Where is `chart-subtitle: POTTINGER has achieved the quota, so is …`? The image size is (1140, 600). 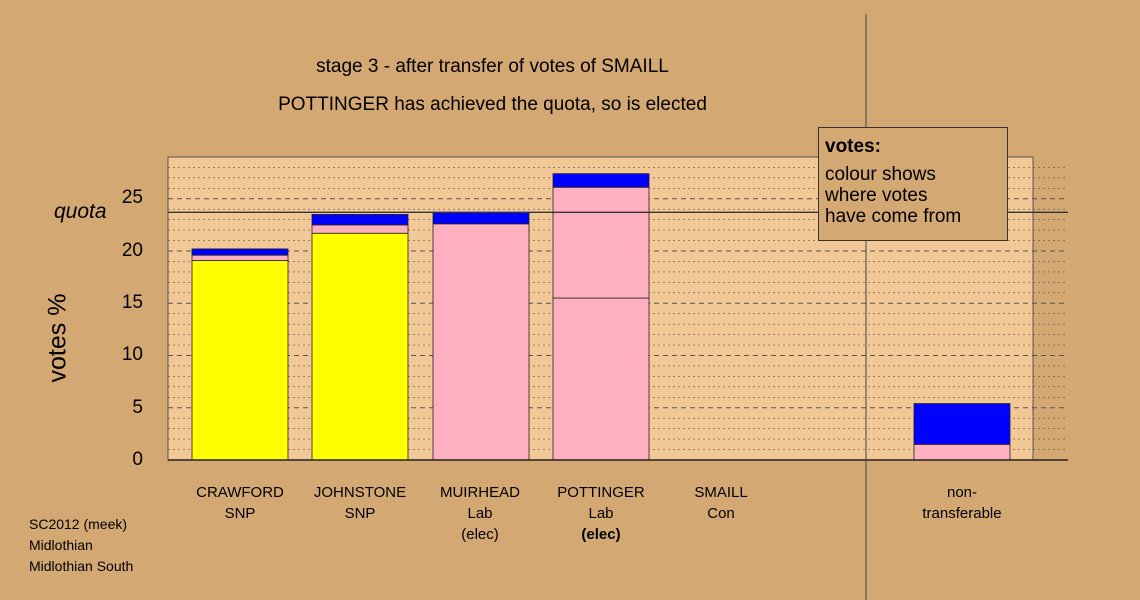
chart-subtitle: POTTINGER has achieved the quota, so is … is located at coordinates (492, 104).